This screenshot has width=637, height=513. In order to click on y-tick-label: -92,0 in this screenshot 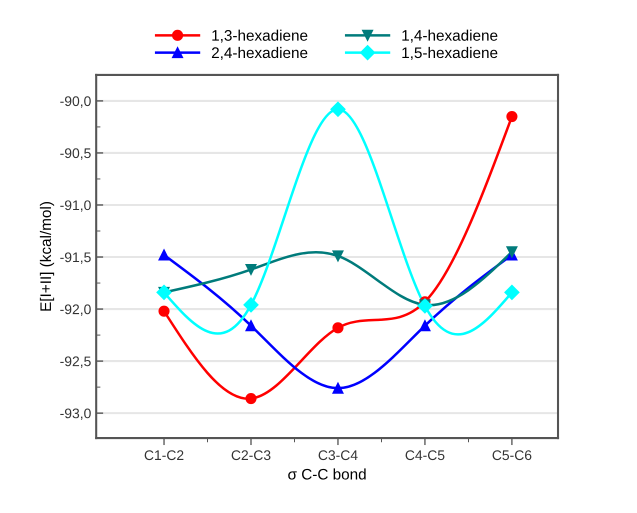, I will do `click(75, 310)`.